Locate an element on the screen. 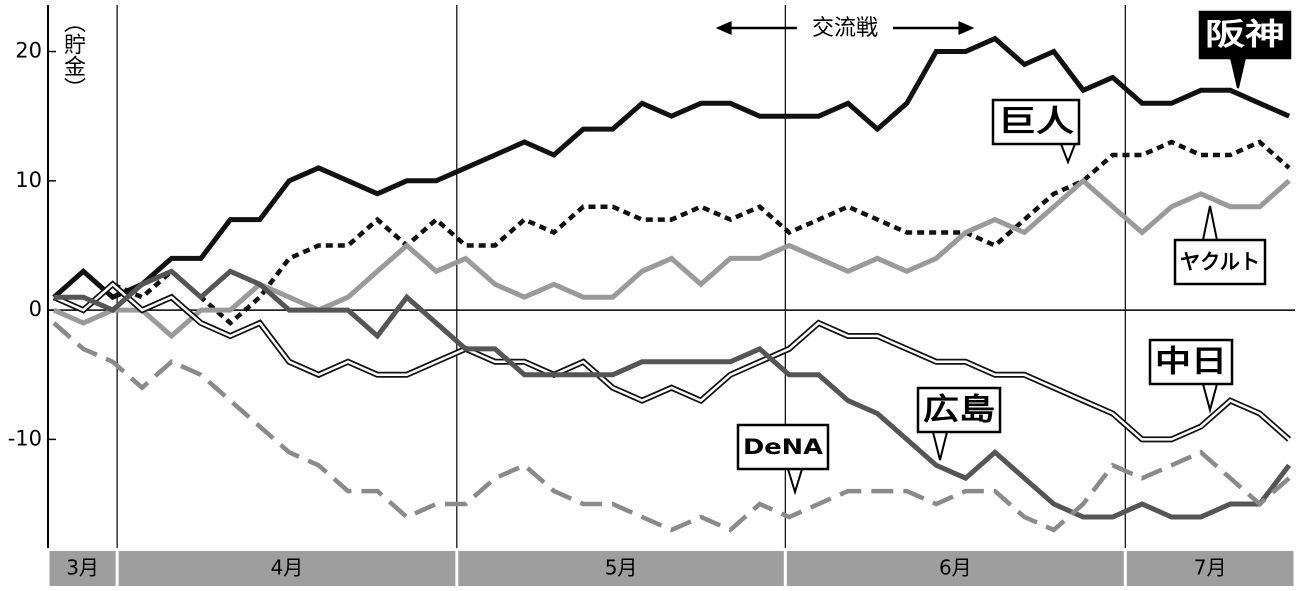 This screenshot has height=591, width=1300. legend-item: 阪神 is located at coordinates (1245, 49).